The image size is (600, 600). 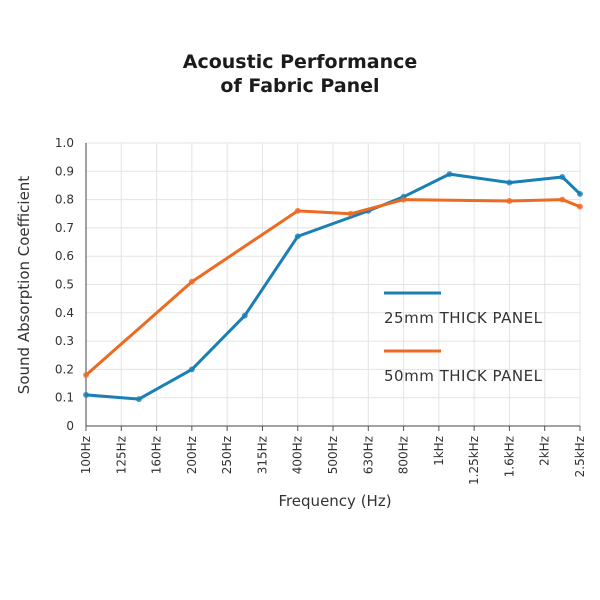 I want to click on x-tick-label: 2.5kHz, so click(x=580, y=456).